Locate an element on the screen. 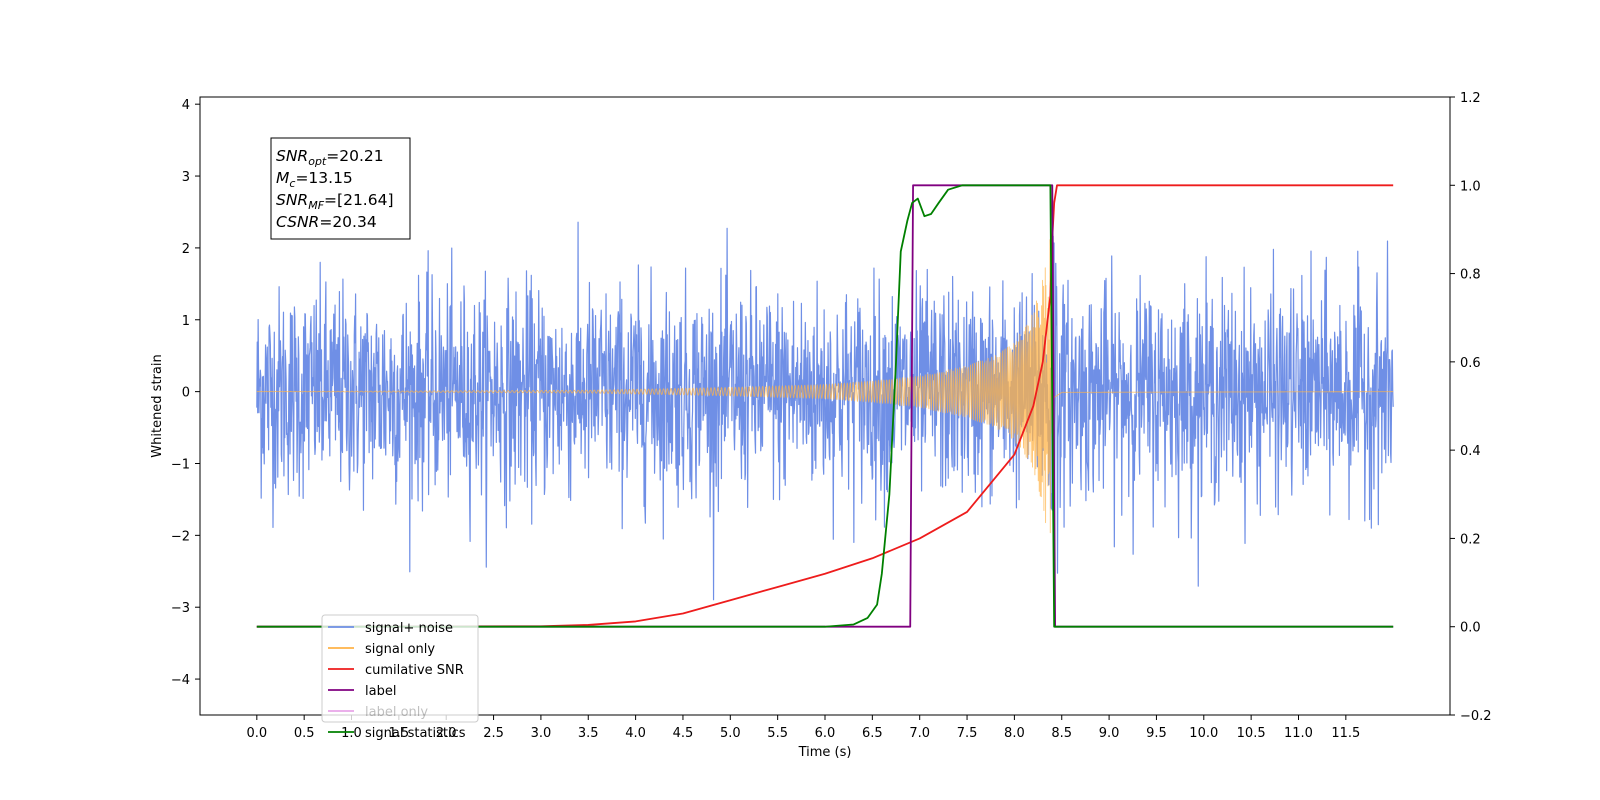 The image size is (1600, 800). legend-item-label: cumilative SNR is located at coordinates (414, 670).